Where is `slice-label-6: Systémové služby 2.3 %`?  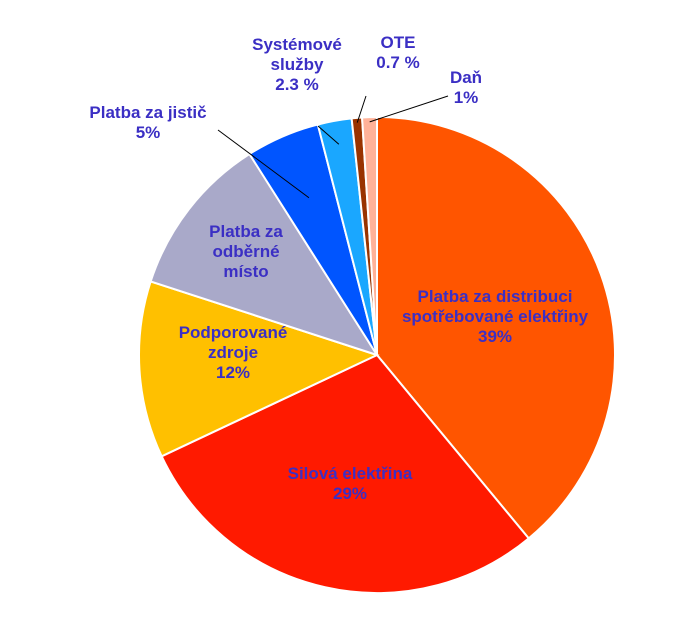
slice-label-6: Systémové služby 2.3 % is located at coordinates (297, 64).